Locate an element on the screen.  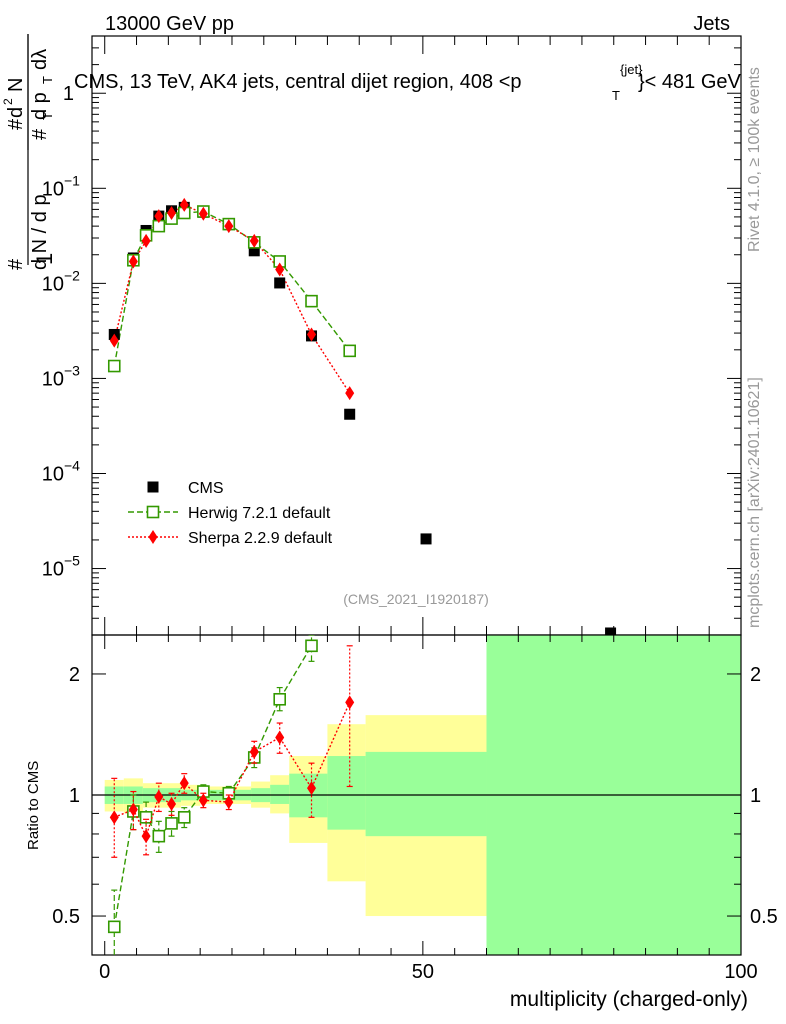
main-y-tick-label: 1 is located at coordinates (68, 94).